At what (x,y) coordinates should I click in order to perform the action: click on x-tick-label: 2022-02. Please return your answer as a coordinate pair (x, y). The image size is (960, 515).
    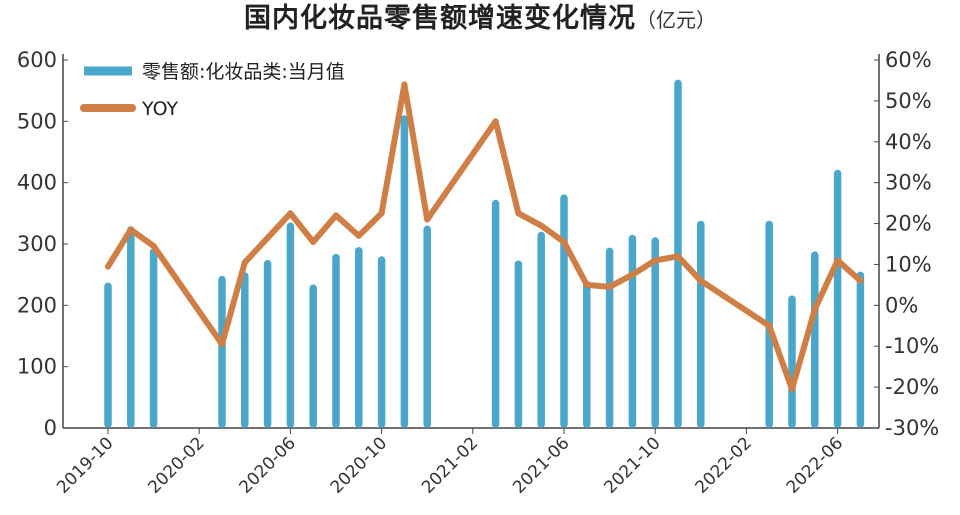
    Looking at the image, I should click on (724, 465).